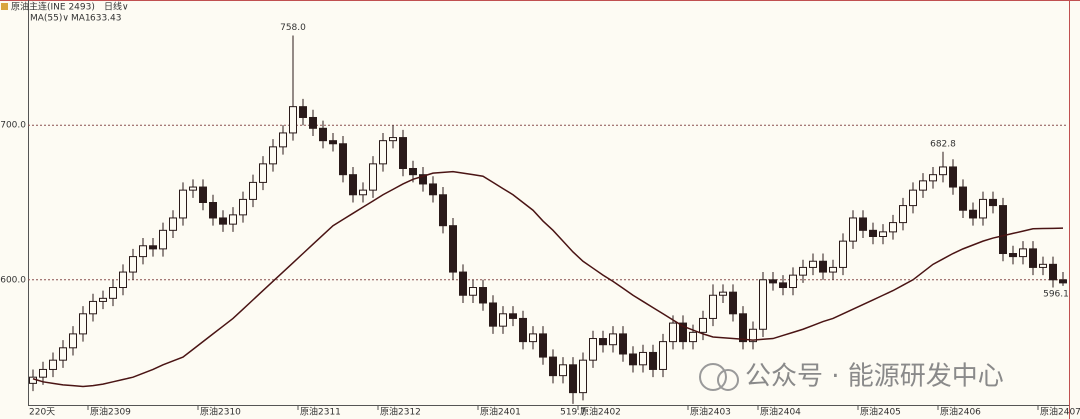  Describe the element at coordinates (42, 413) in the screenshot. I see `bar-count: 220天` at that location.